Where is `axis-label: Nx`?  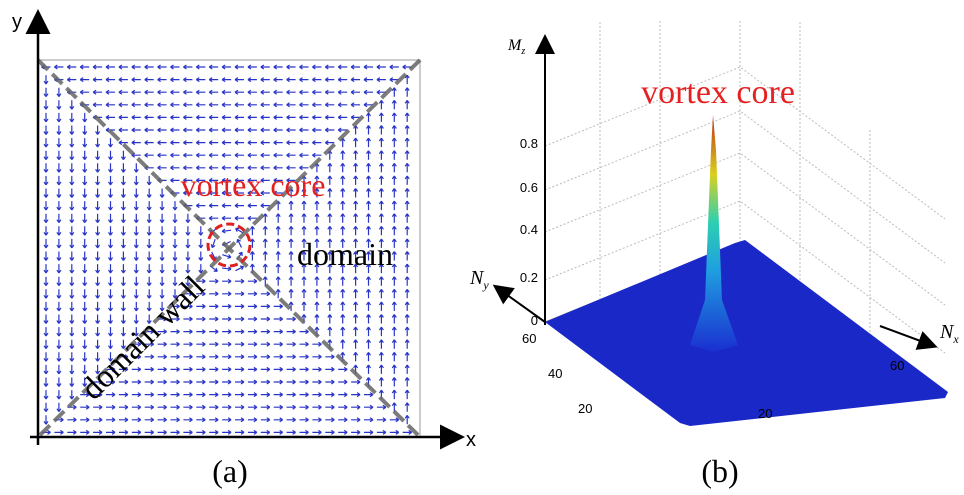 axis-label: Nx is located at coordinates (949, 333).